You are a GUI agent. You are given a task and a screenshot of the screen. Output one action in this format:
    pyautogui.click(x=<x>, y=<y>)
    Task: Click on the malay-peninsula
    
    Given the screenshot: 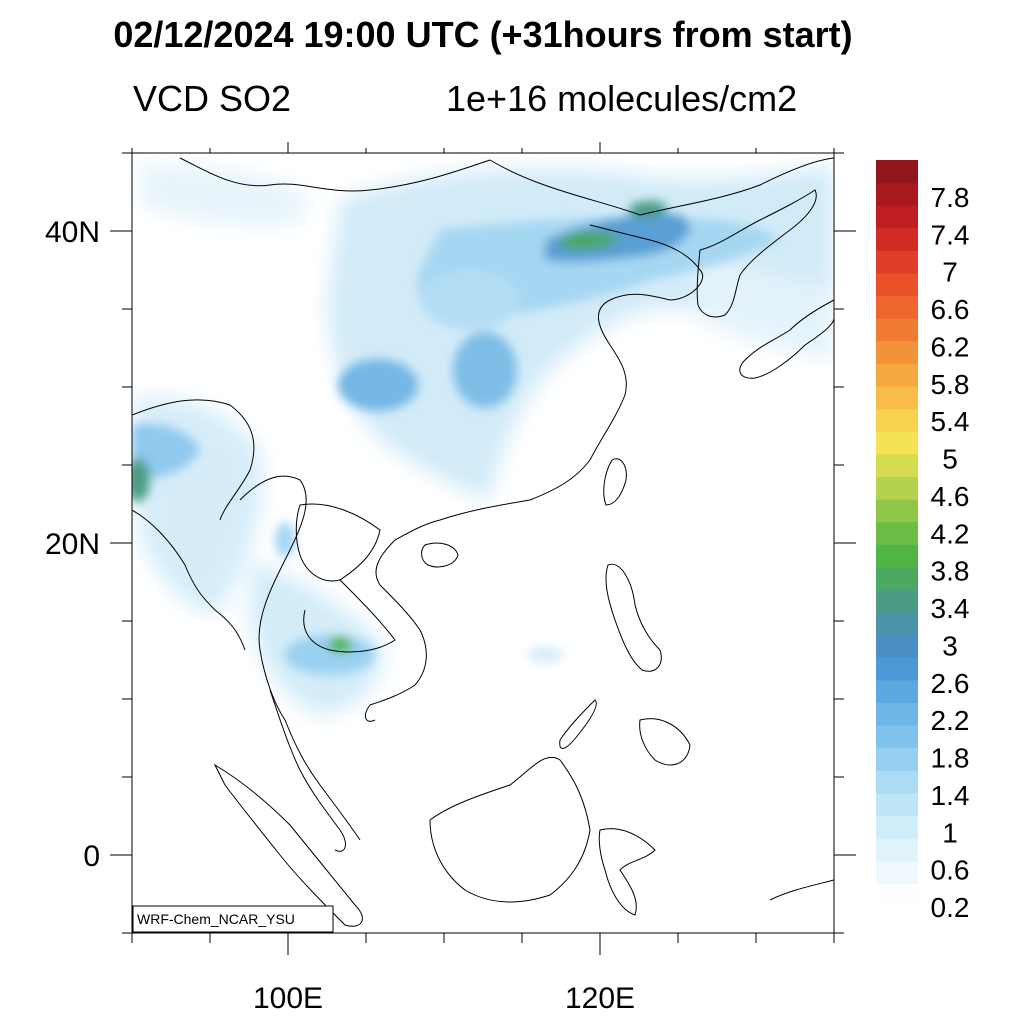 What is the action you would take?
    pyautogui.click(x=307, y=770)
    